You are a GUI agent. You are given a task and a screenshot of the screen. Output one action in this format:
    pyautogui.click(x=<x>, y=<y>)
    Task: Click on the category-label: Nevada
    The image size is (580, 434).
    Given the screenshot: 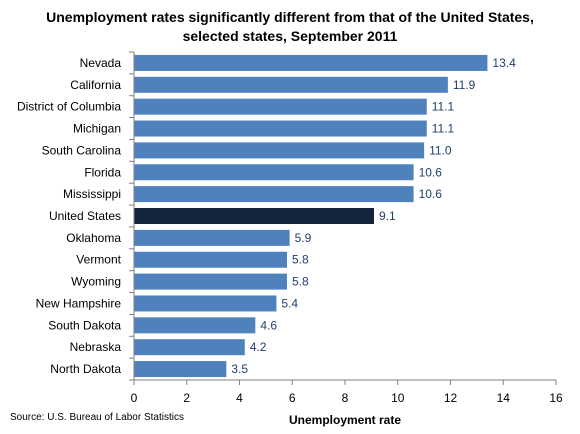 What is the action you would take?
    pyautogui.click(x=101, y=63)
    